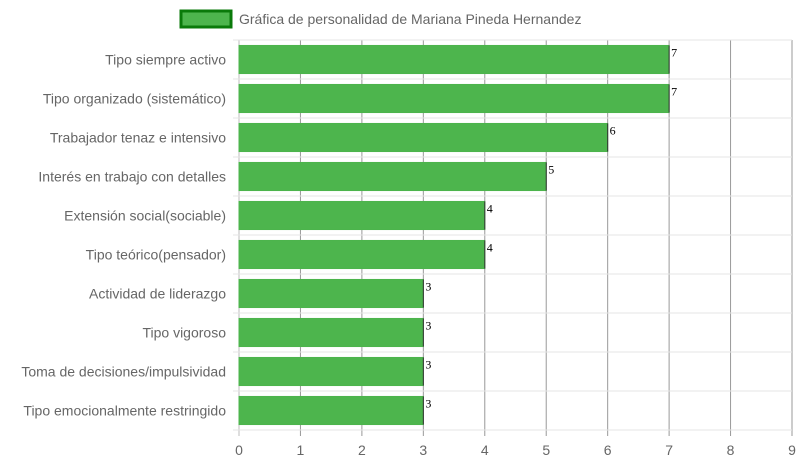  What do you see at coordinates (551, 169) in the screenshot?
I see `bar-value-label: 5` at bounding box center [551, 169].